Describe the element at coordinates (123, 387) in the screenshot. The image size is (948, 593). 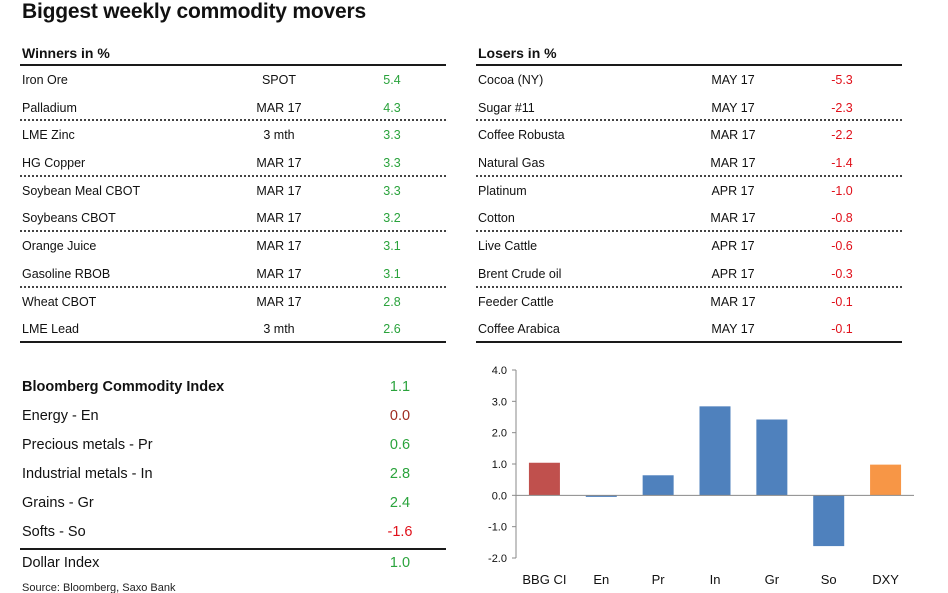
I see `index-label: Bloomberg Commodity Index` at that location.